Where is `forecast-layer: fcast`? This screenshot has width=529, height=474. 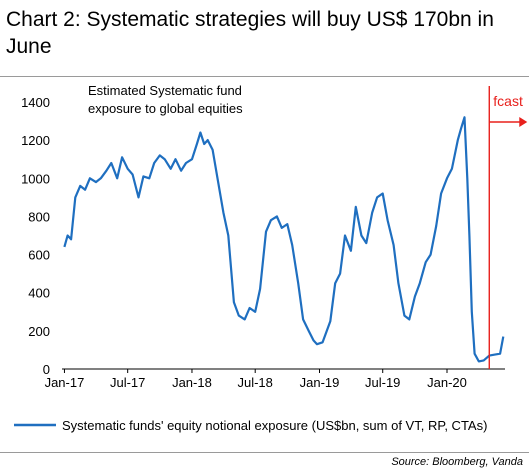
forecast-layer: fcast is located at coordinates (508, 227).